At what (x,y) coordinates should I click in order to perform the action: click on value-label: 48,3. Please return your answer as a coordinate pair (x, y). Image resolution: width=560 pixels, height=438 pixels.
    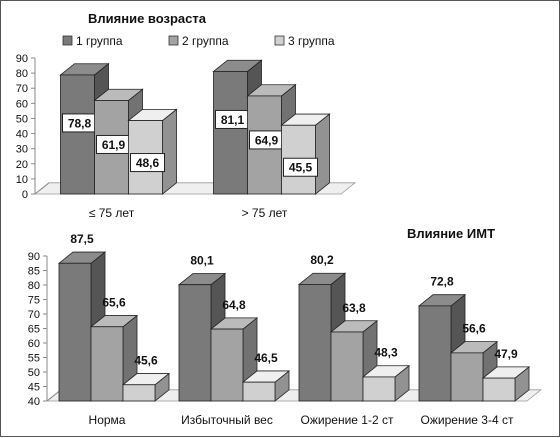
    Looking at the image, I should click on (386, 353).